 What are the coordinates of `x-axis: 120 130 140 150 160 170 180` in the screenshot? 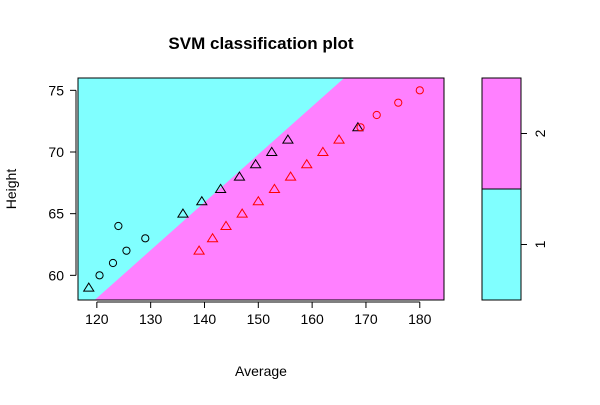 It's located at (258, 314).